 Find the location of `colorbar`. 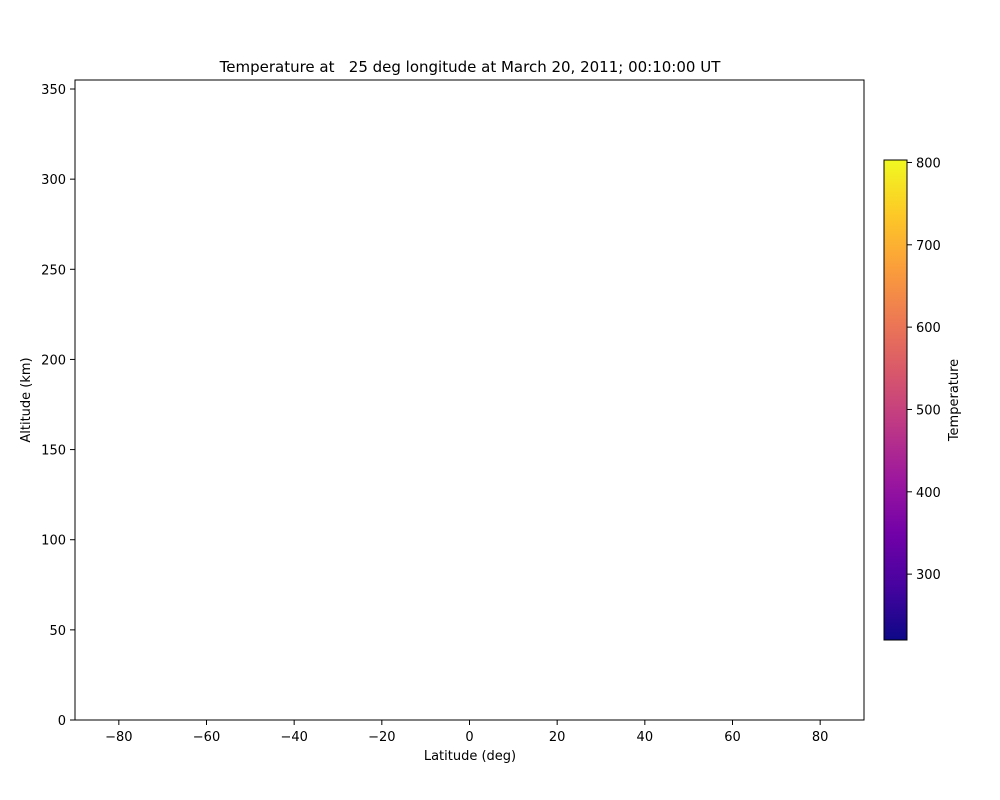

colorbar is located at coordinates (895, 400).